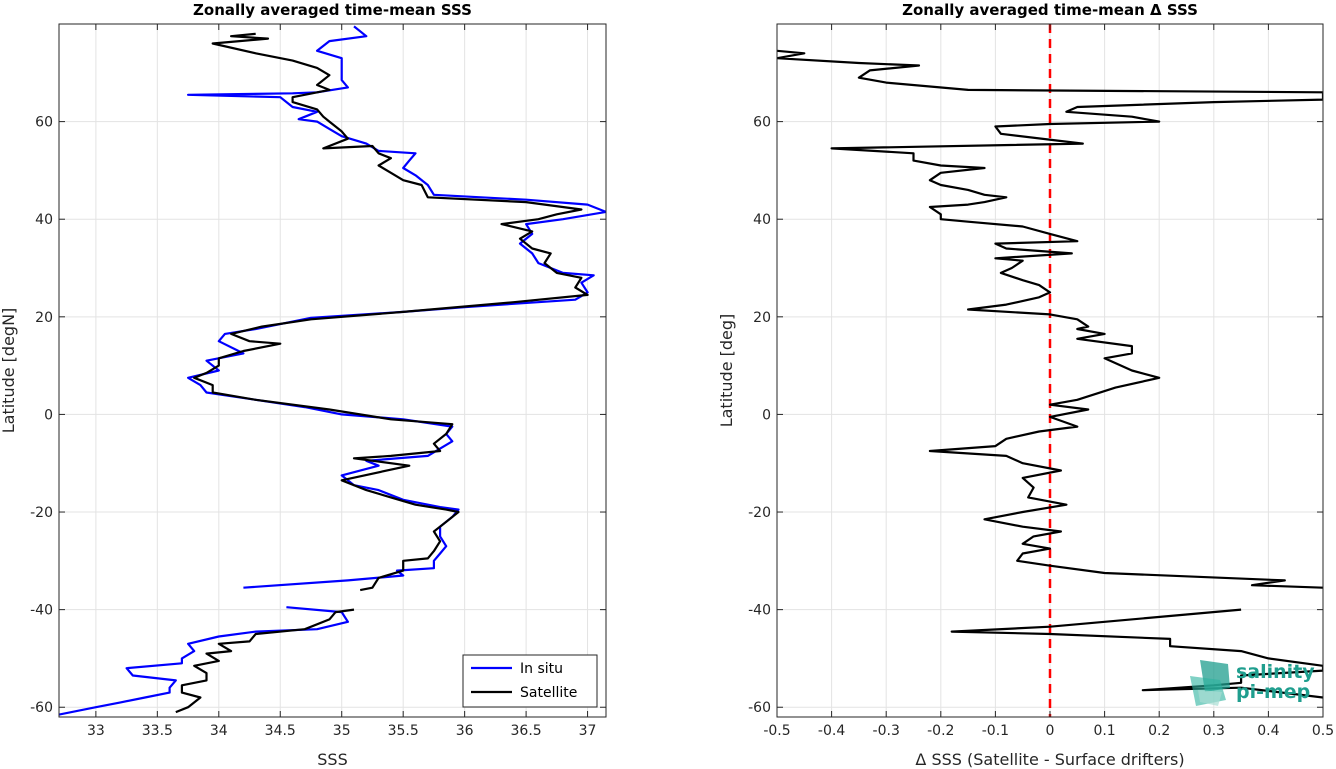 The width and height of the screenshot is (1336, 769). Describe the element at coordinates (465, 731) in the screenshot. I see `sss-plot-xtick-label: 36` at that location.